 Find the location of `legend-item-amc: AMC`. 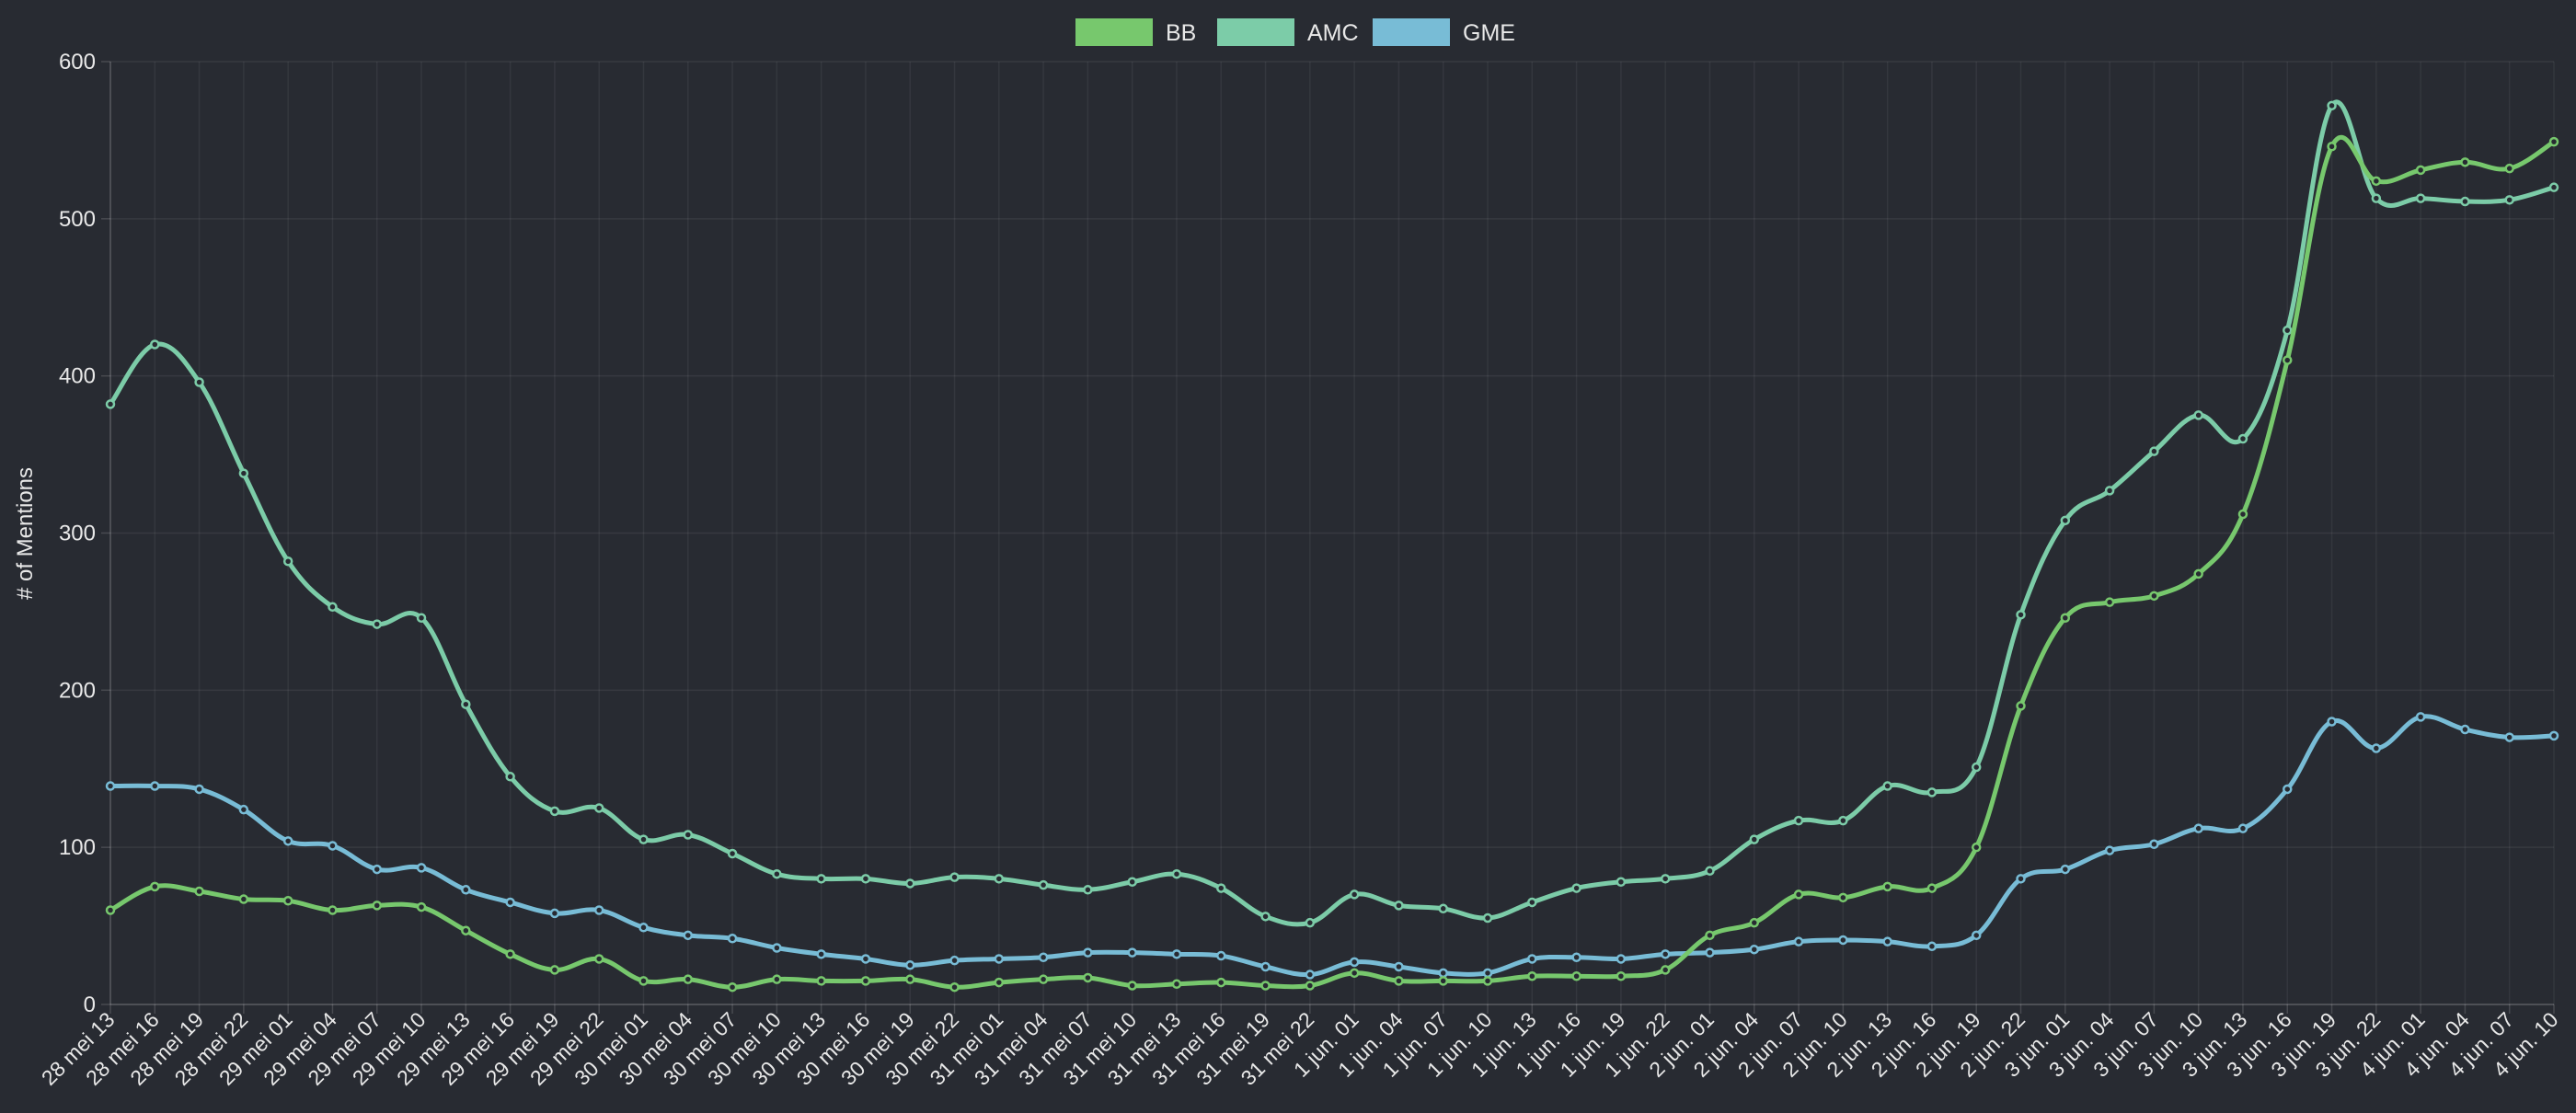

legend-item-amc: AMC is located at coordinates (1288, 32).